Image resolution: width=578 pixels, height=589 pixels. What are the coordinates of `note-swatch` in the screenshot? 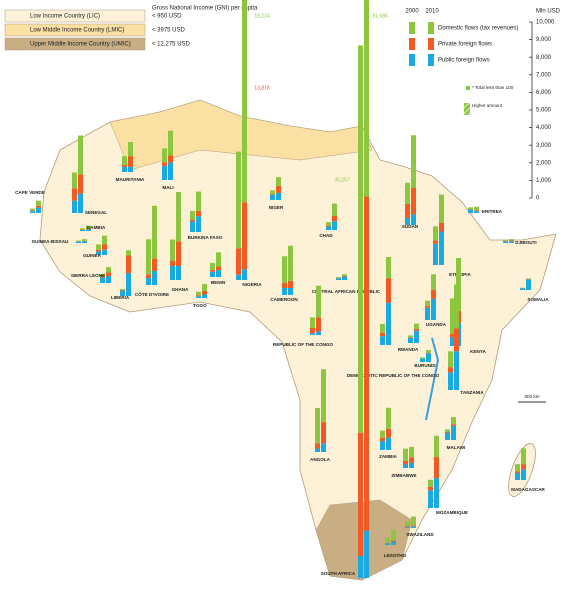 It's located at (468, 88).